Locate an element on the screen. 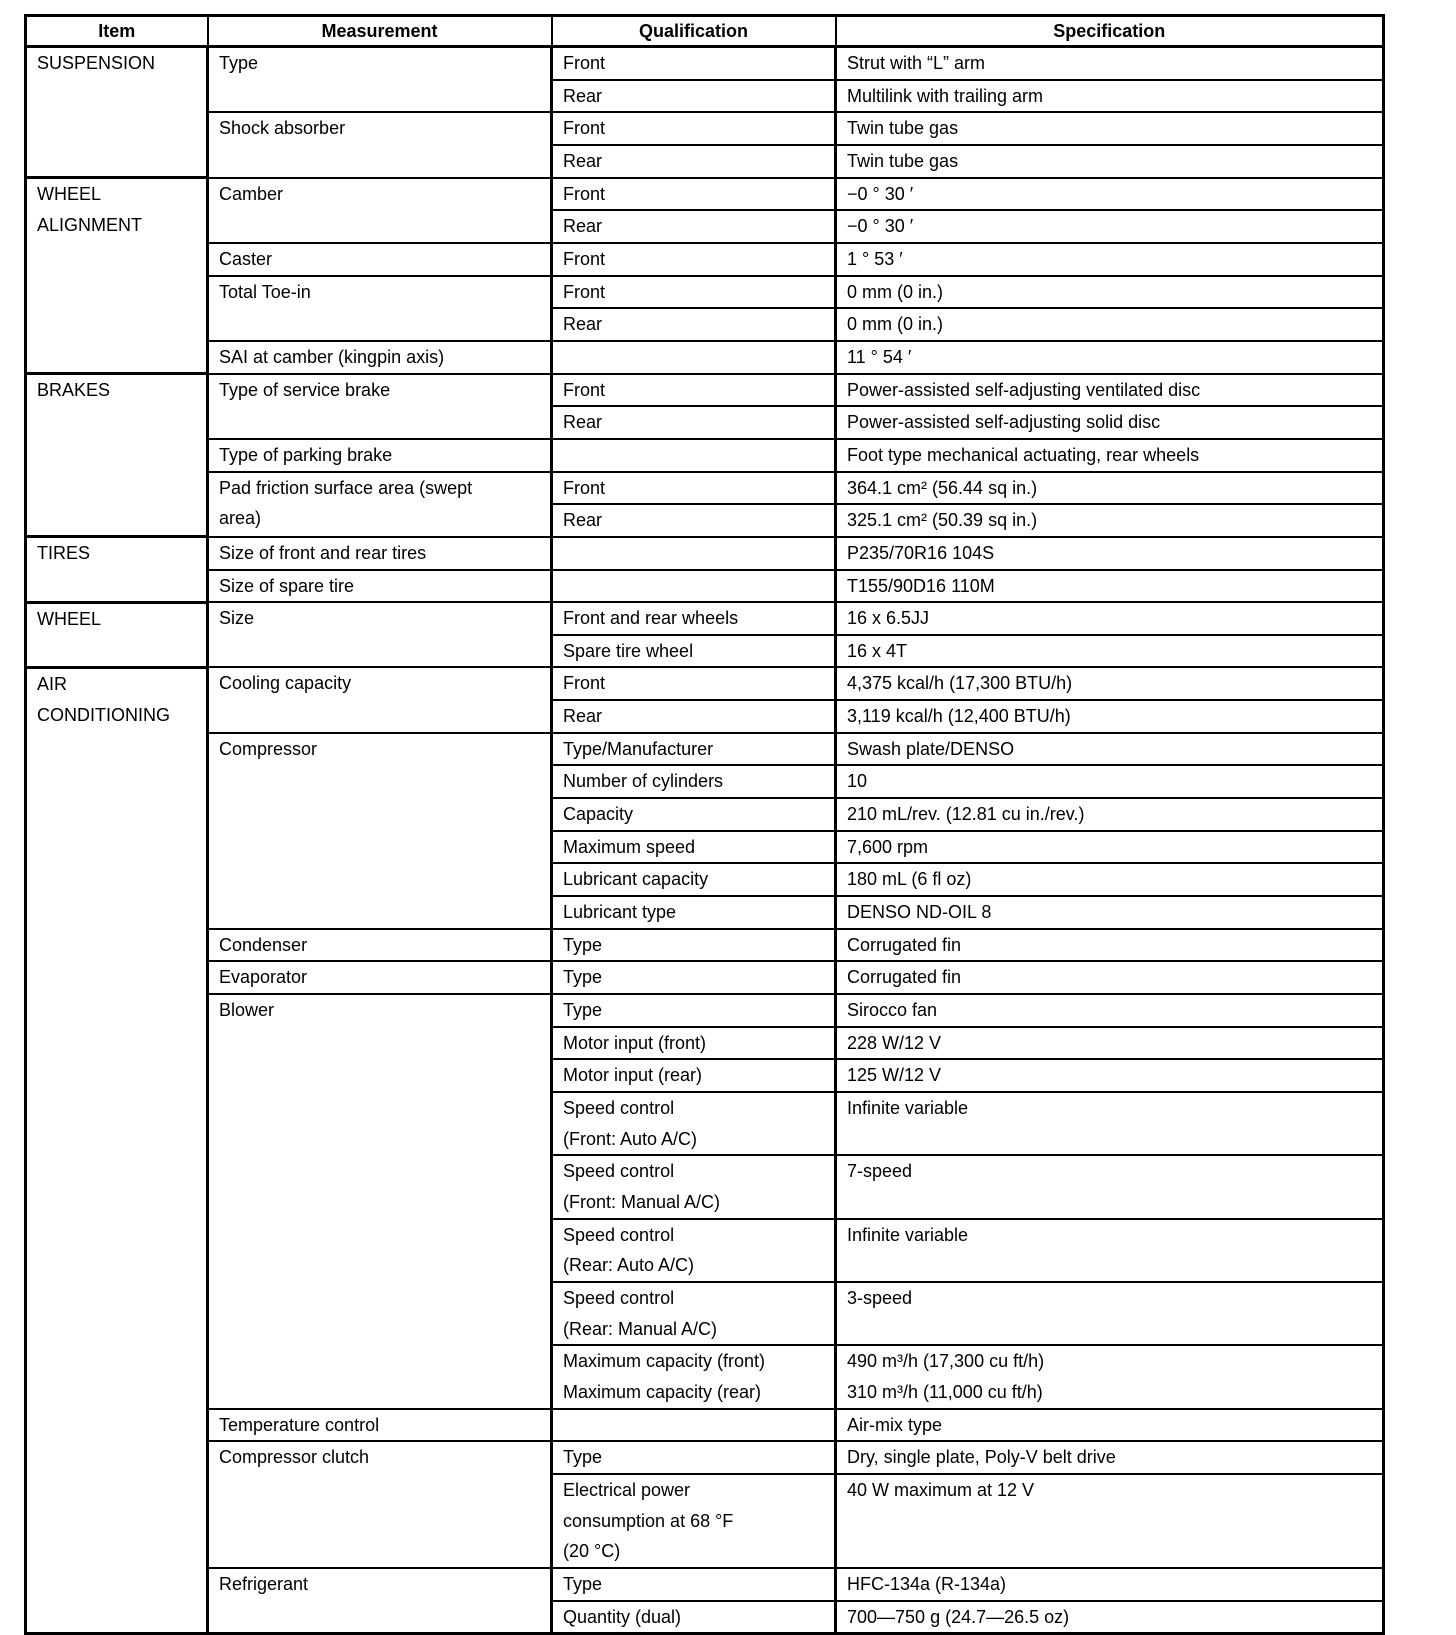  specification-cell: Multilink with trailing arm is located at coordinates (1109, 96).